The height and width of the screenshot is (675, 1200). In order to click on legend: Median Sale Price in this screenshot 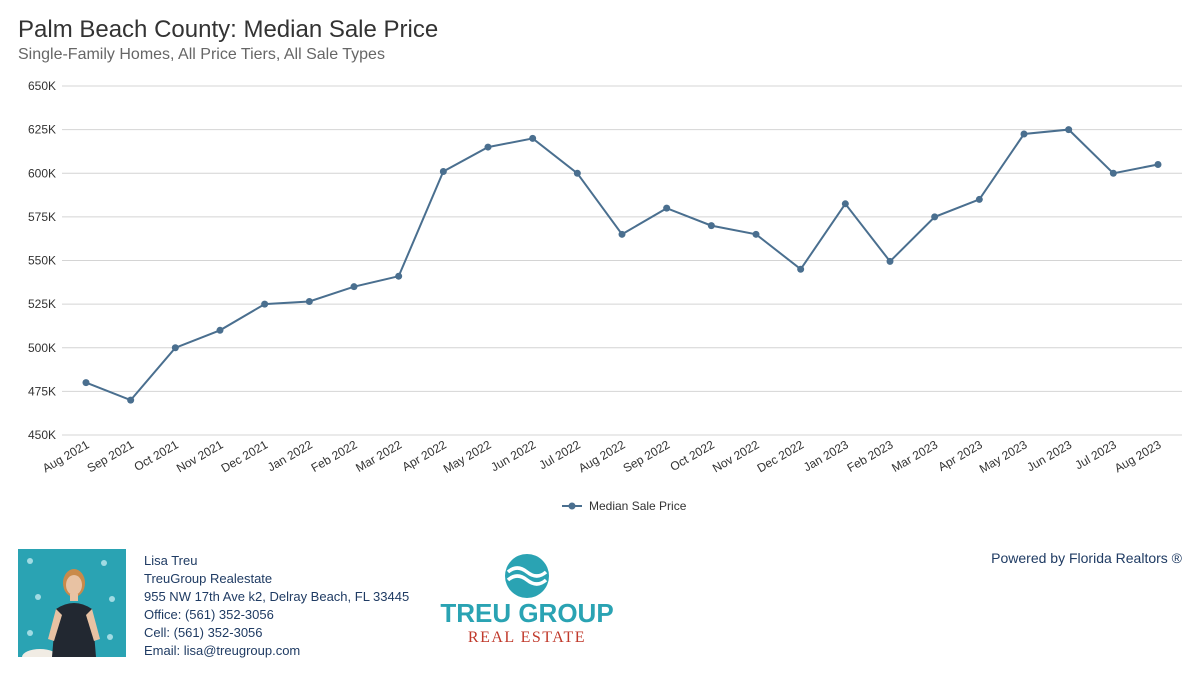, I will do `click(624, 506)`.